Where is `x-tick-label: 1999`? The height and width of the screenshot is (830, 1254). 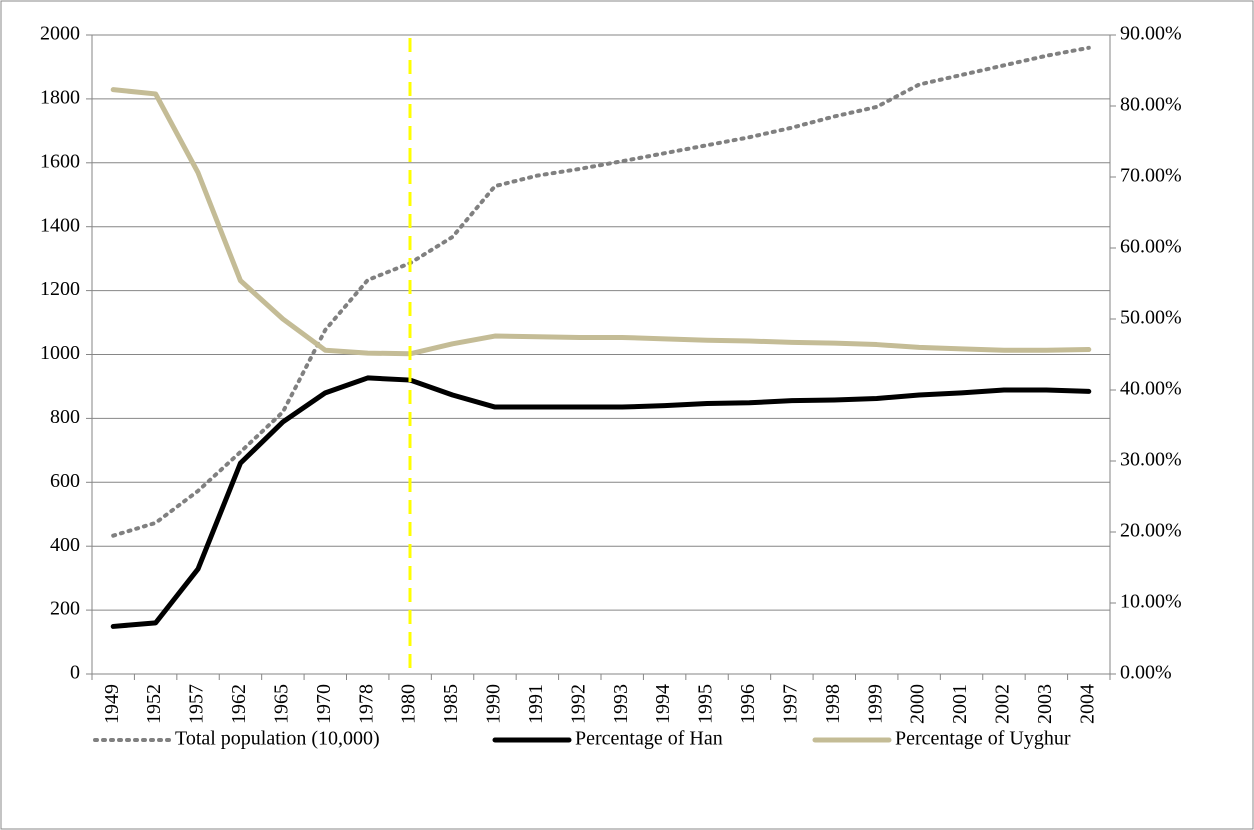 x-tick-label: 1999 is located at coordinates (875, 704).